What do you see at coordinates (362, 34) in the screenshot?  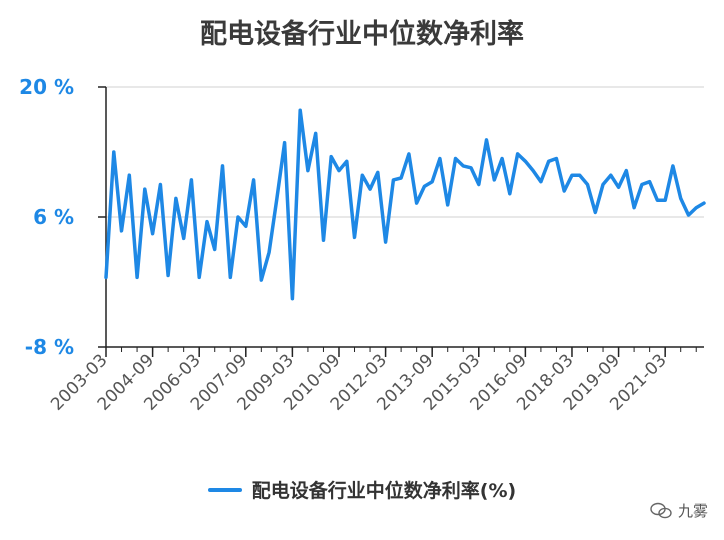 I see `chart-title: 配电设备行业中位数净利率` at bounding box center [362, 34].